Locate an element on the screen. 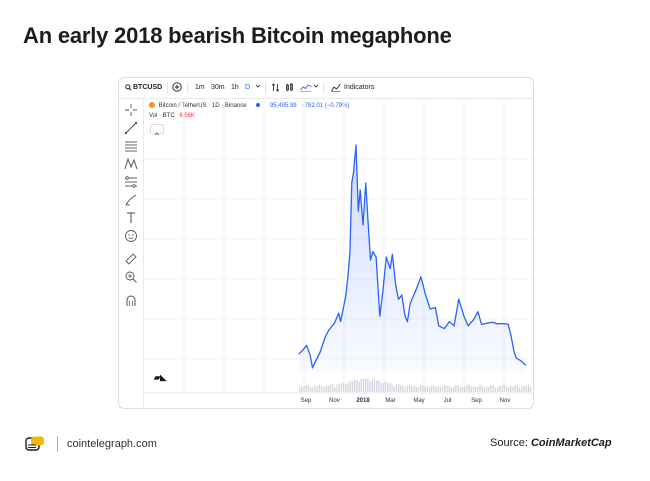 This screenshot has width=650, height=481. text-tool-icon is located at coordinates (131, 218).